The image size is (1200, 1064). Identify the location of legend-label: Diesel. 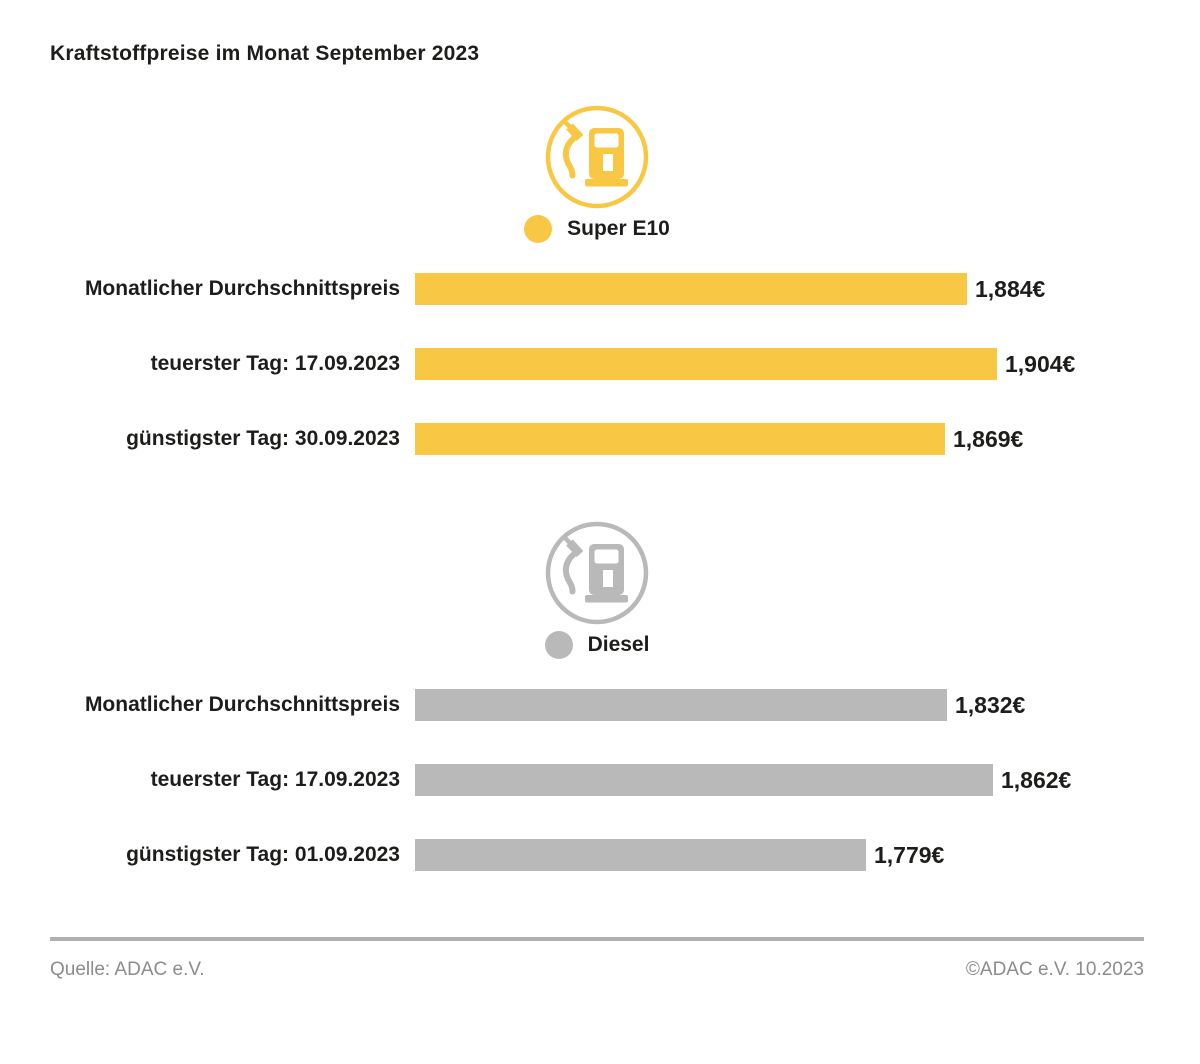
(618, 644).